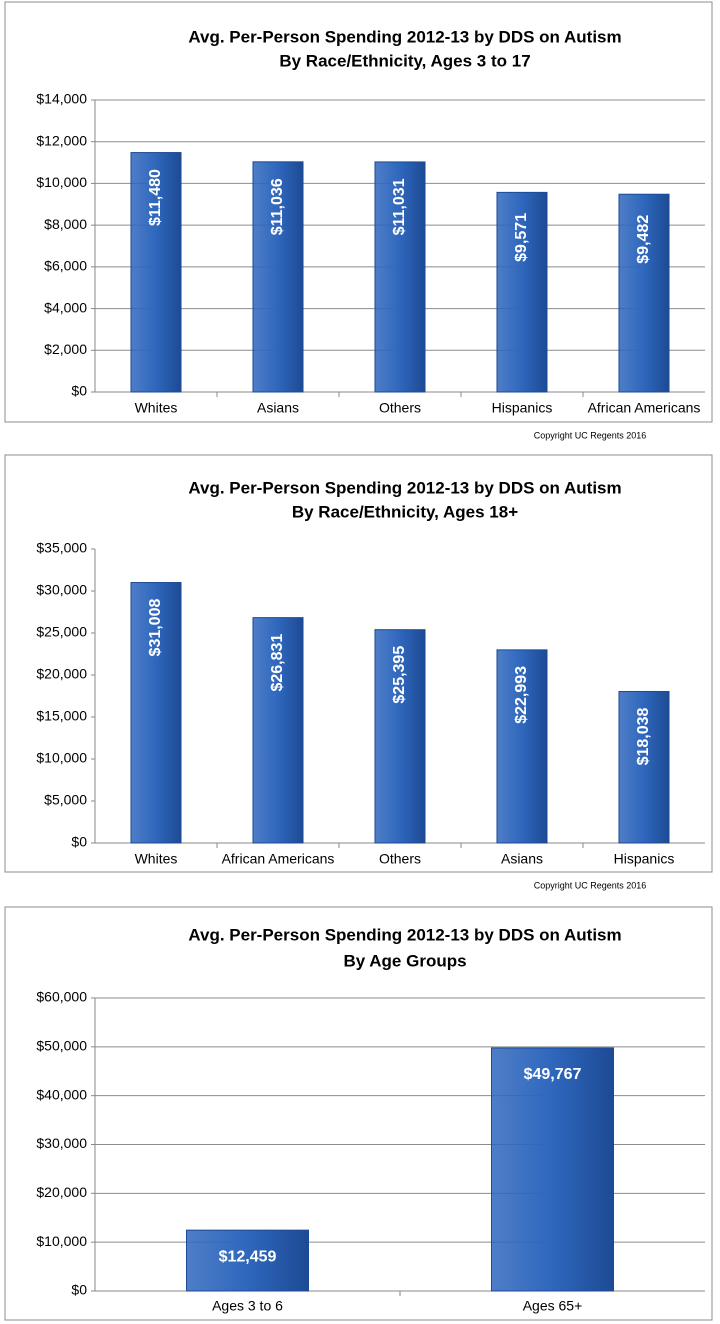 The image size is (720, 1324). Describe the element at coordinates (399, 675) in the screenshot. I see `value-label: $25,395` at that location.